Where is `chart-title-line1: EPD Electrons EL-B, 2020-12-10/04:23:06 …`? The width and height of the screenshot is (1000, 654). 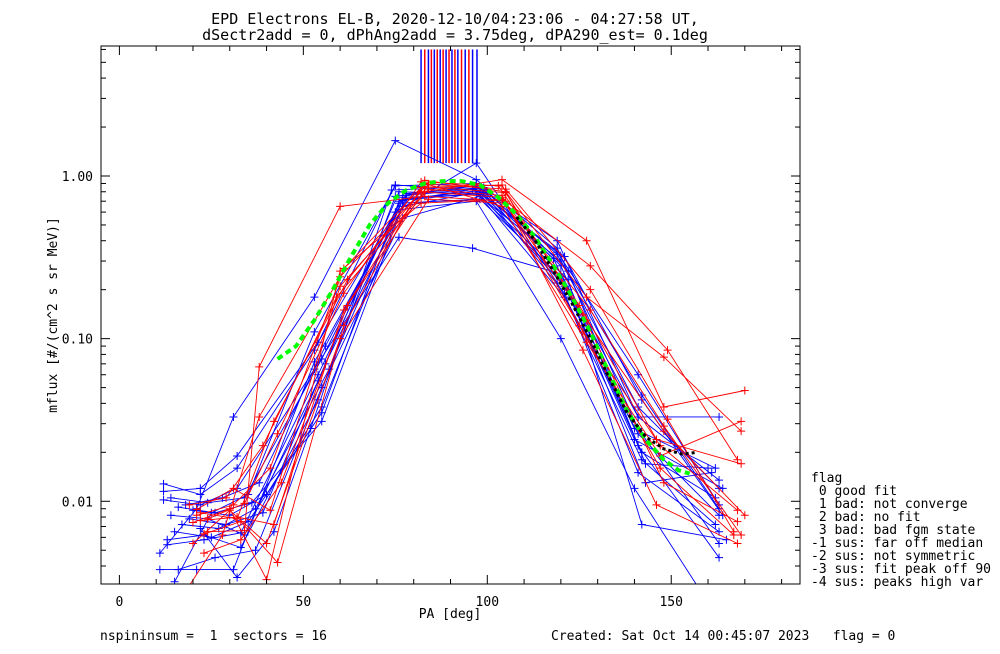 chart-title-line1: EPD Electrons EL-B, 2020-12-10/04:23:06 … is located at coordinates (455, 19).